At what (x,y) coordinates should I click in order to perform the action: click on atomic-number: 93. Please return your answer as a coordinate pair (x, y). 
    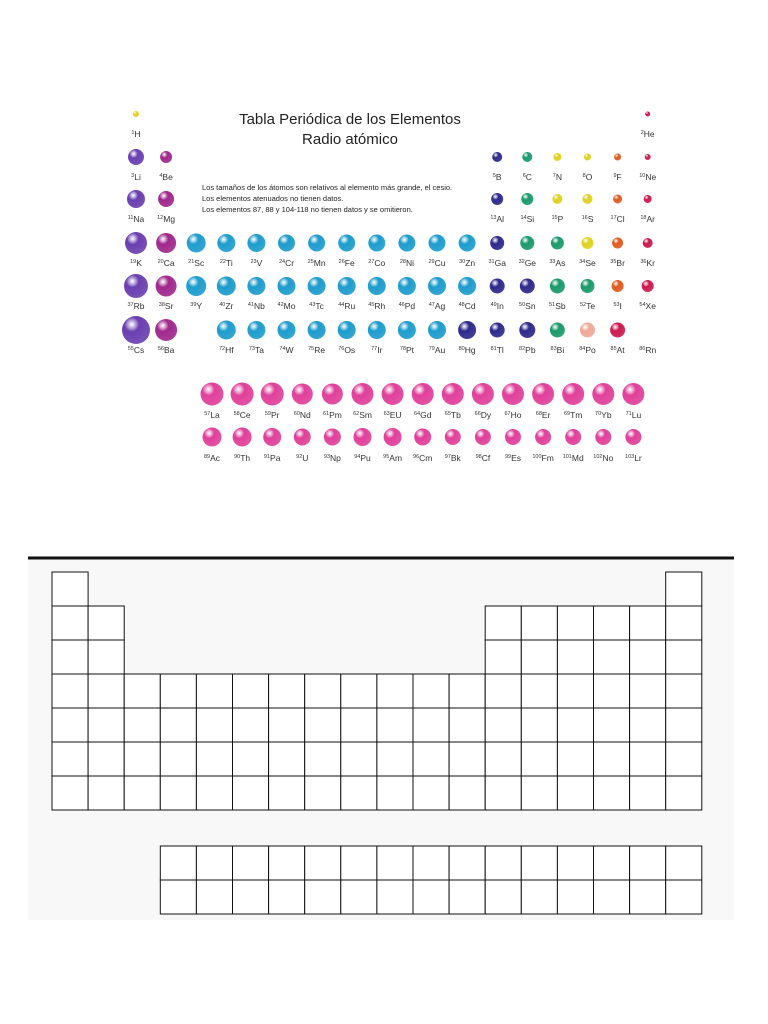
    Looking at the image, I should click on (327, 457).